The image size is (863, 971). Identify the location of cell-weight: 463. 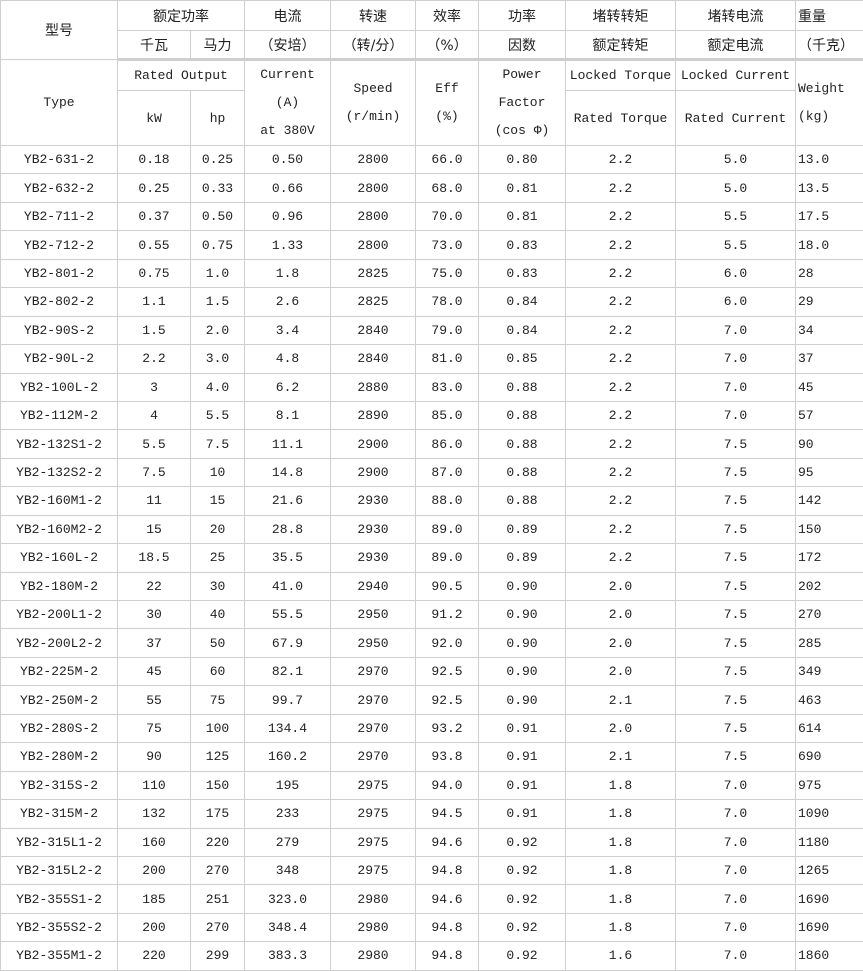
(829, 700).